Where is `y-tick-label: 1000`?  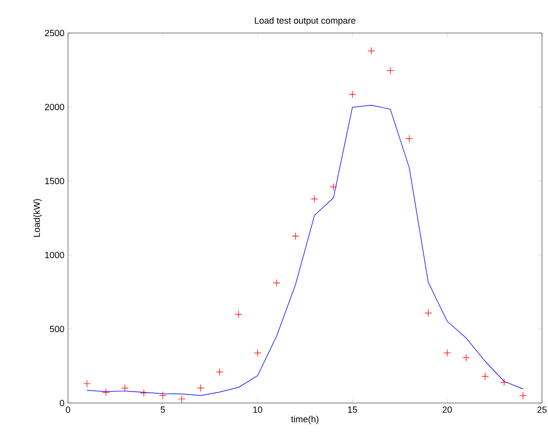
y-tick-label: 1000 is located at coordinates (54, 255).